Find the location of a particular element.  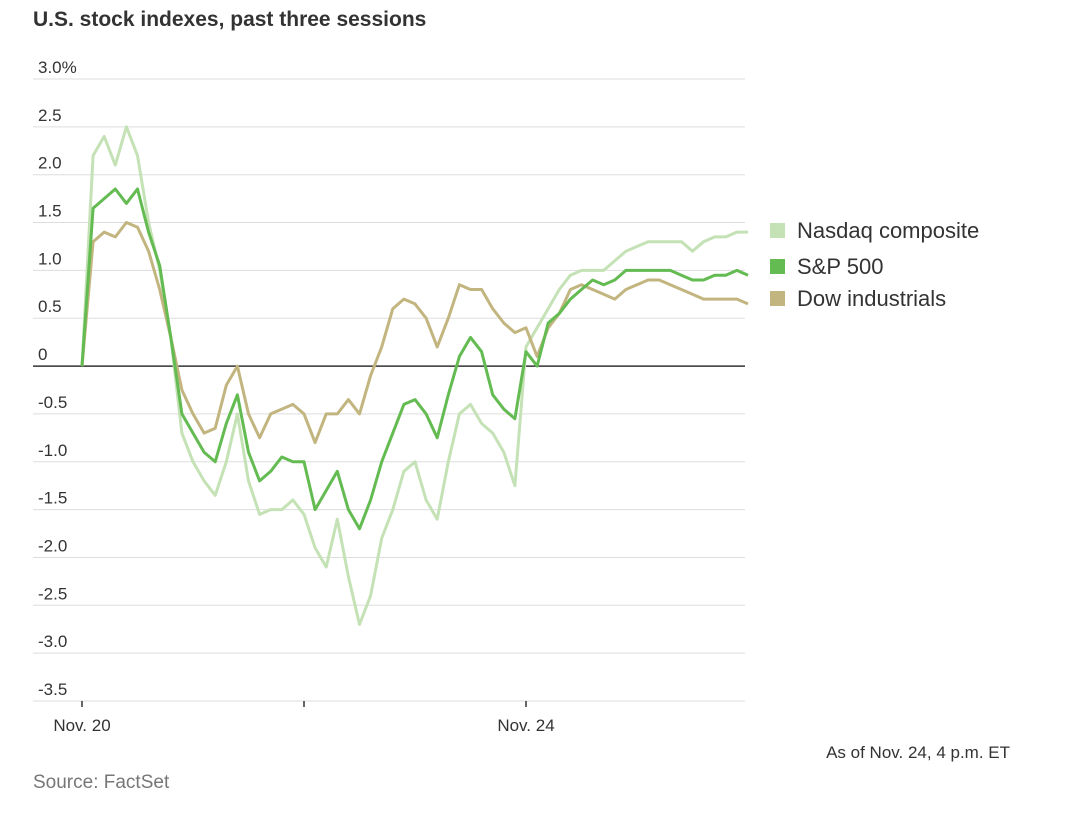

note: As of Nov. 24, 4 p.m. ET is located at coordinates (918, 752).